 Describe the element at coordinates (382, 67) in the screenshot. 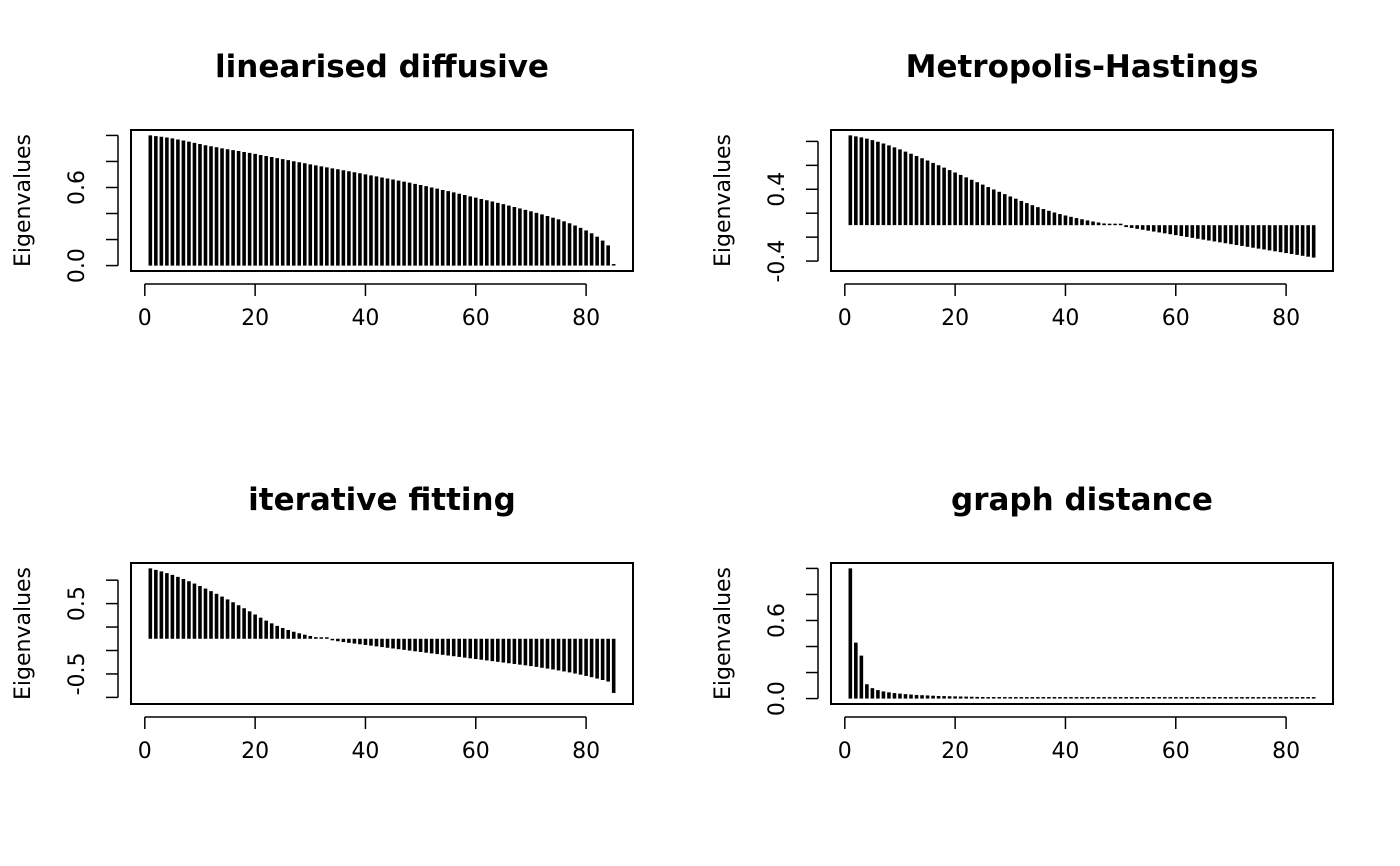

I see `panel-title: linearised diffusive` at that location.